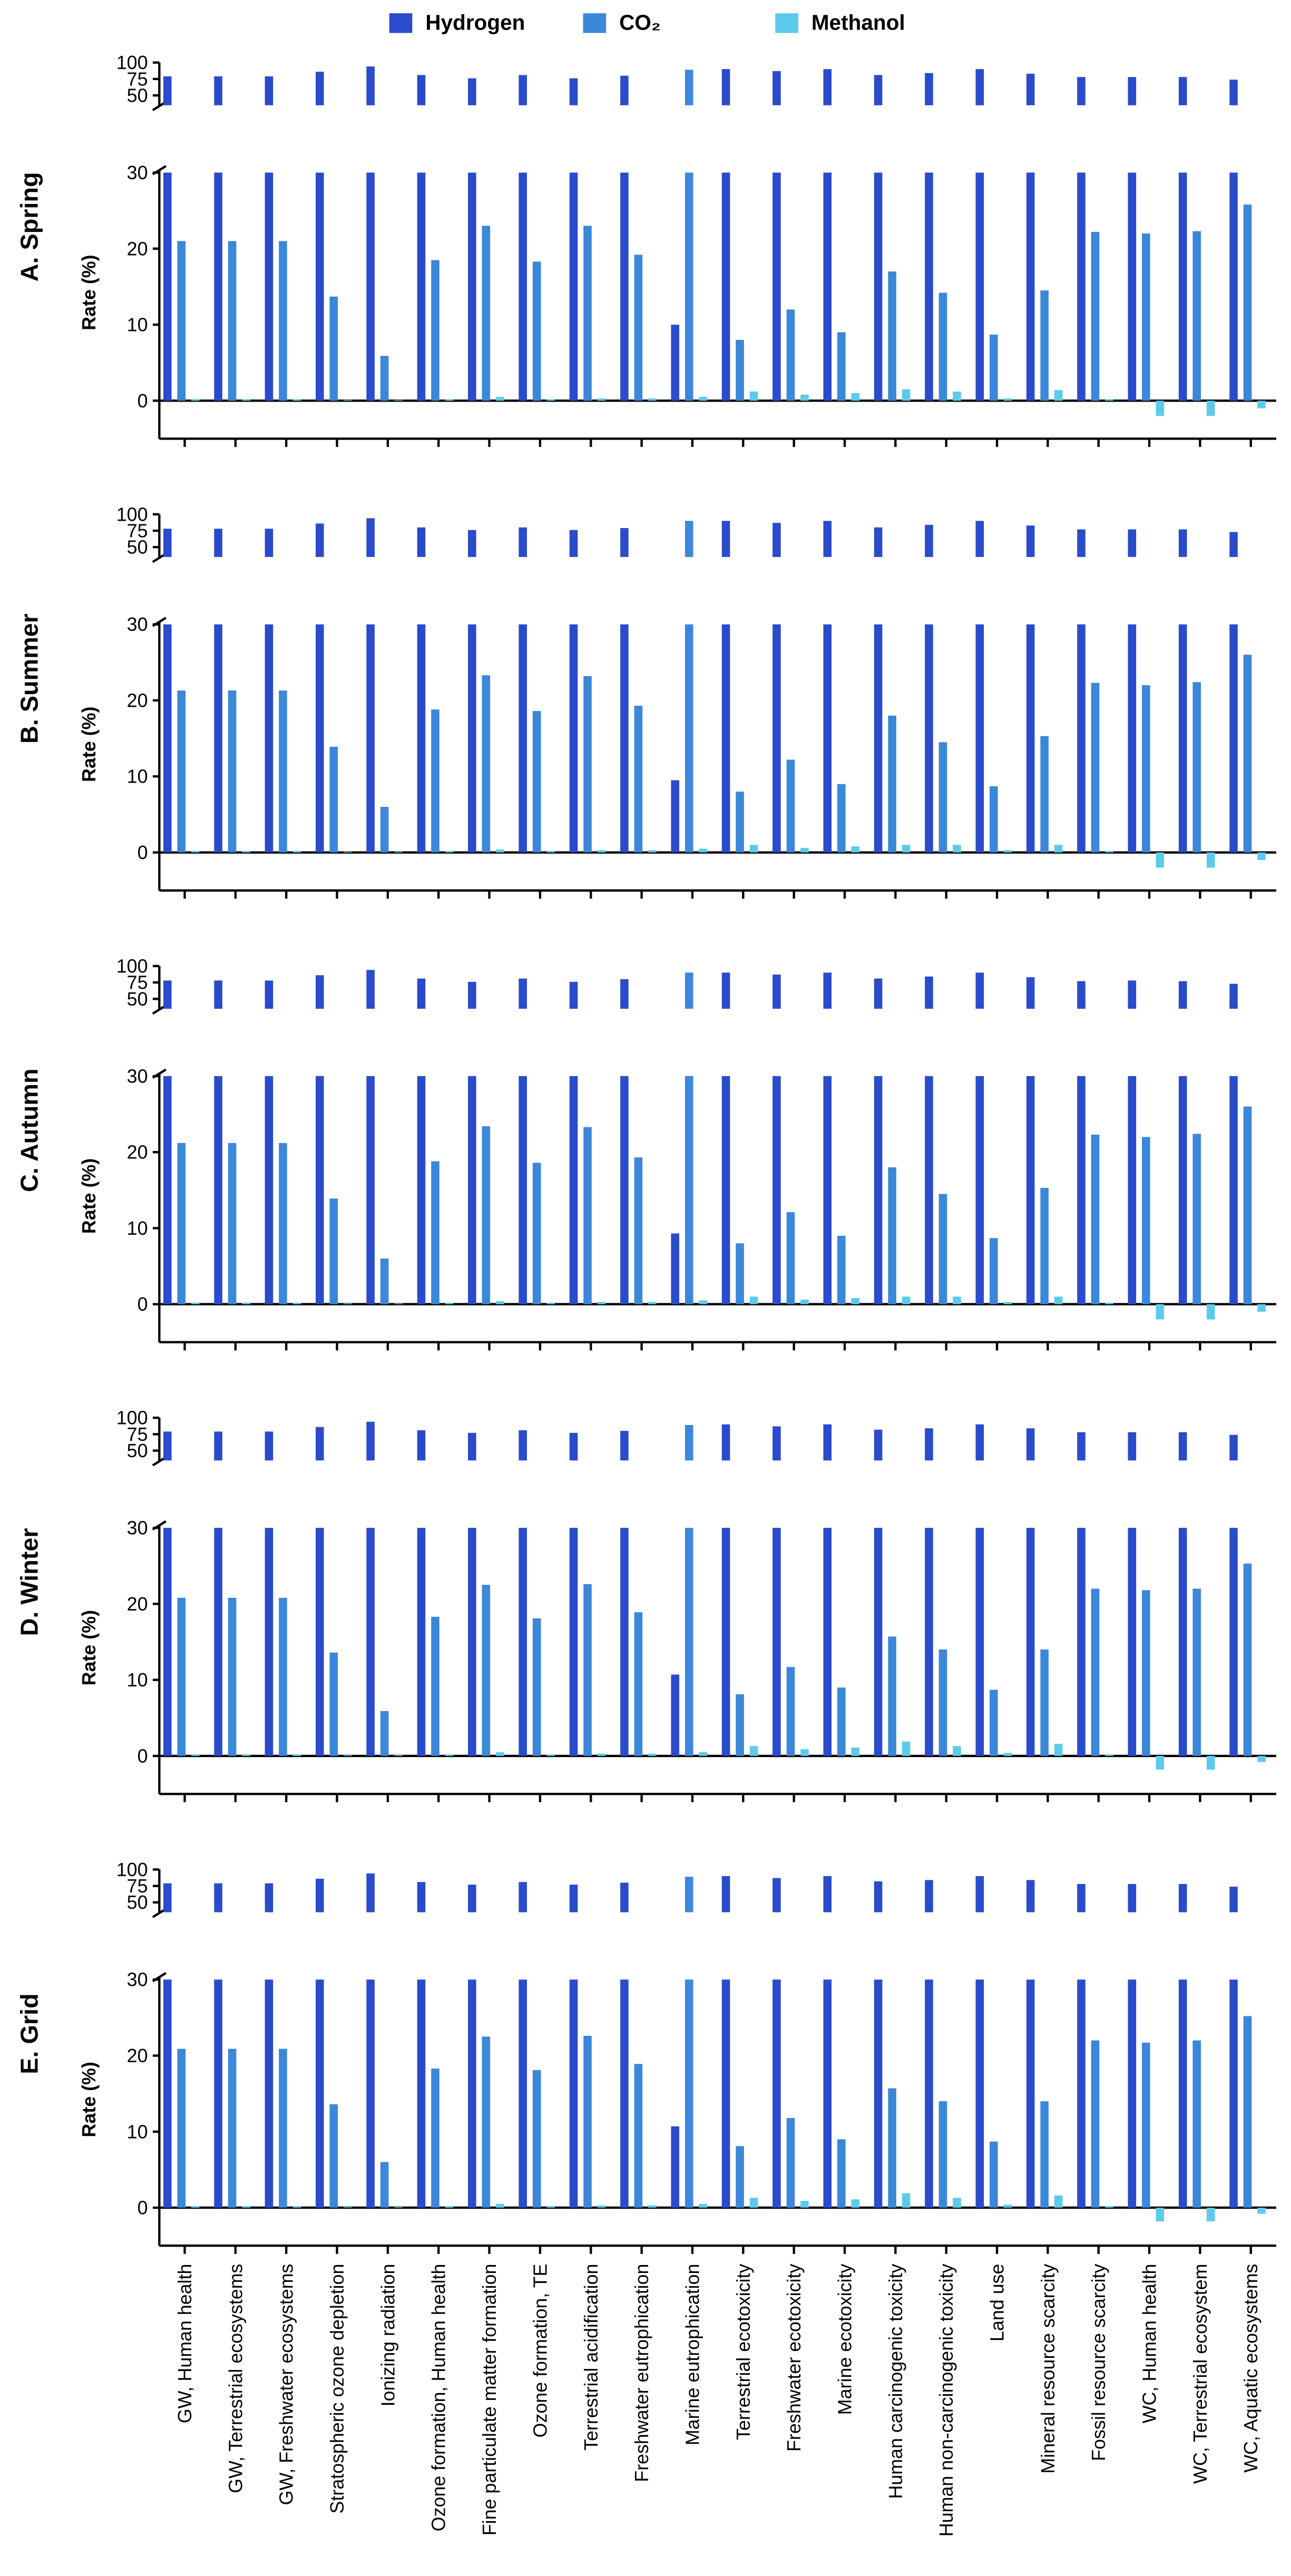 Image resolution: width=1291 pixels, height=2576 pixels. Describe the element at coordinates (132, 62) in the screenshot. I see `y-tick-label: 100` at that location.